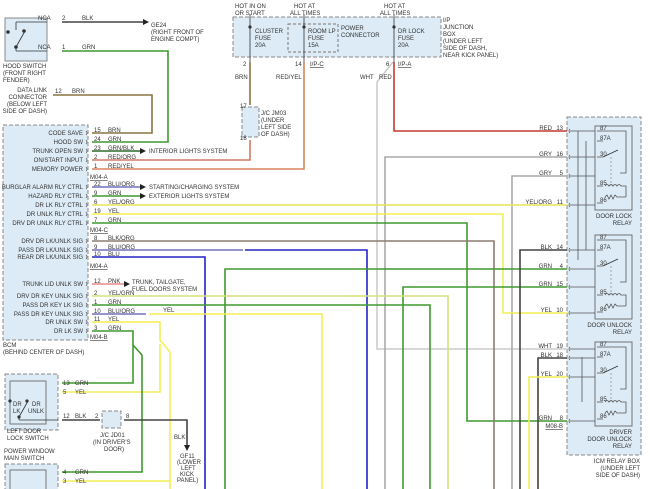 This screenshot has height=489, width=650. What do you see at coordinates (164, 290) in the screenshot?
I see `fuel-doors-system: FUEL DOORS SYSTEM` at bounding box center [164, 290].